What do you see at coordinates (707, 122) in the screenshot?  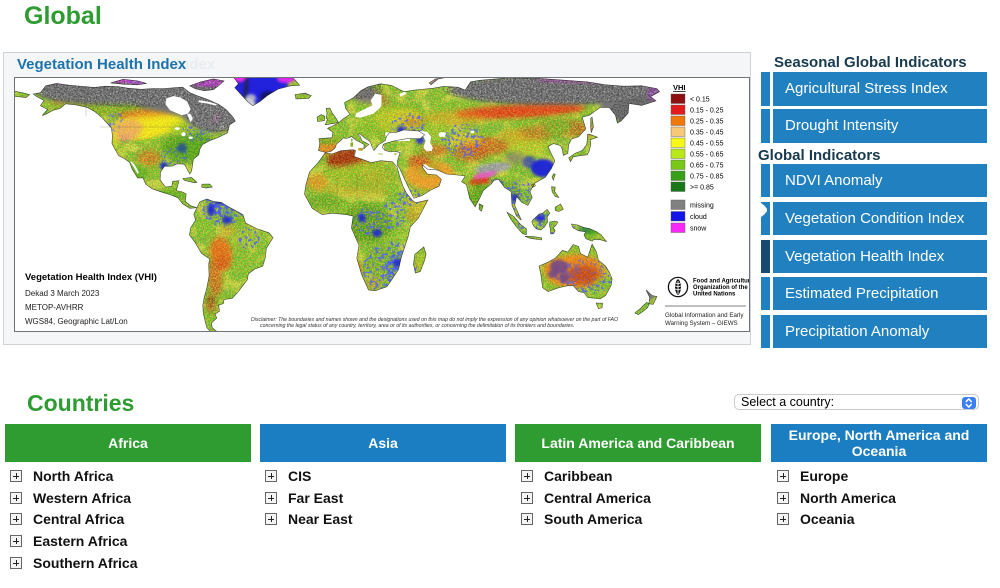 I see `svg-text: 0.25 - 0.35` at bounding box center [707, 122].